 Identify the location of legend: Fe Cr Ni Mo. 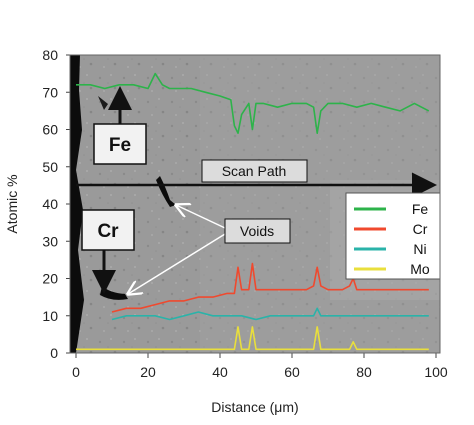
(393, 236).